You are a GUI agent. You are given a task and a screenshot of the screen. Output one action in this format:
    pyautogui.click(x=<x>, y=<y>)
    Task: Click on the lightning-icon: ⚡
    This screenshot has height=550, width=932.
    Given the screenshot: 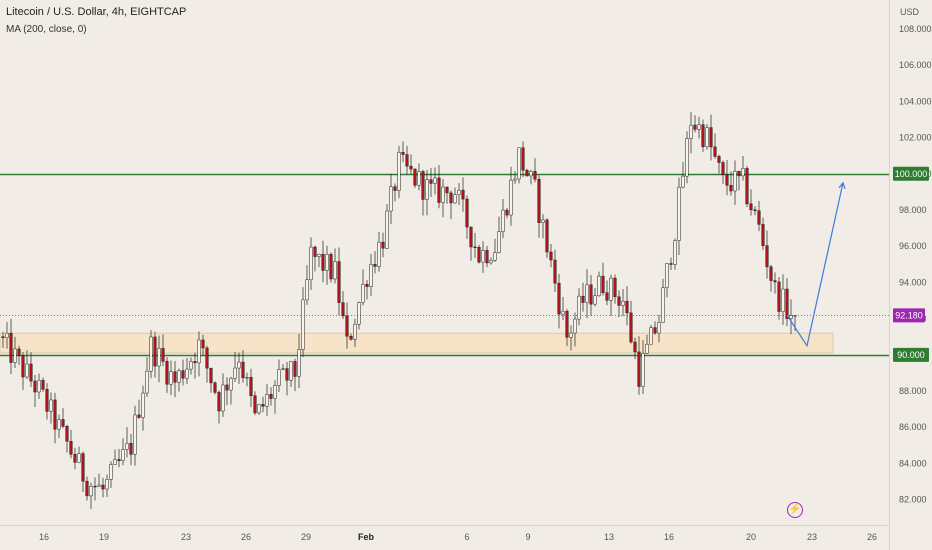 What is the action you would take?
    pyautogui.click(x=795, y=510)
    